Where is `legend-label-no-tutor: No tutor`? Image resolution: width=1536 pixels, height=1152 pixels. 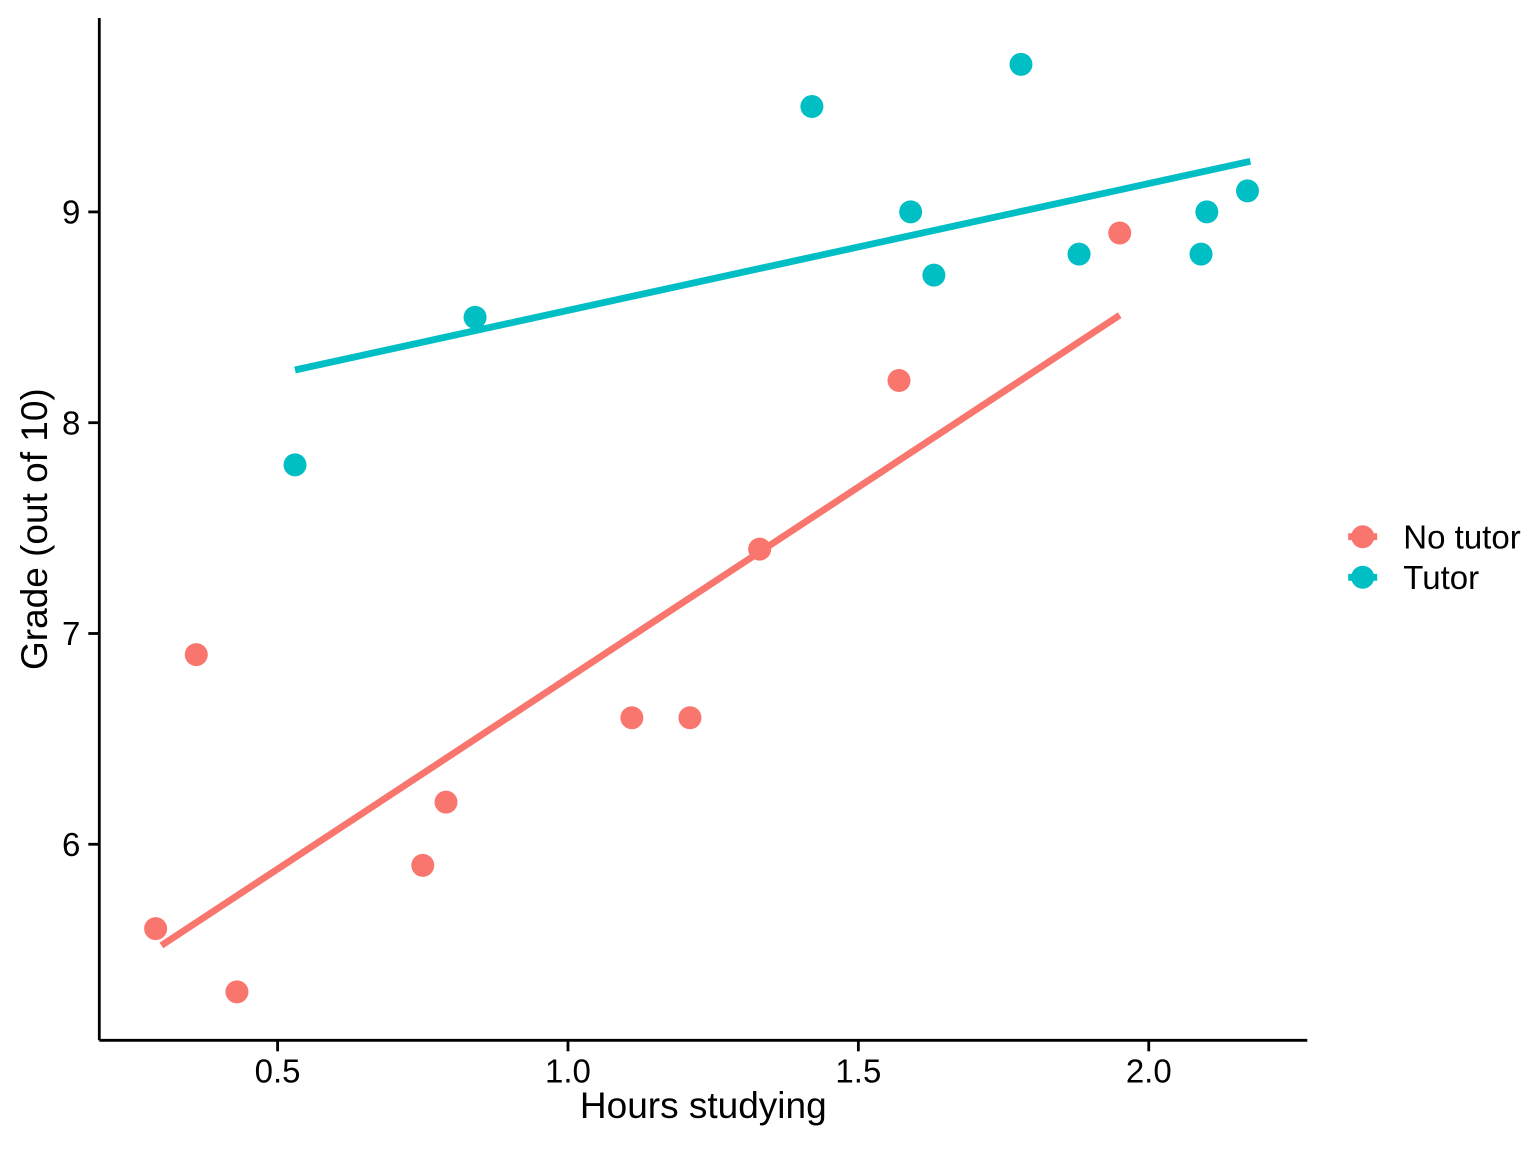 legend-label-no-tutor: No tutor is located at coordinates (1461, 536).